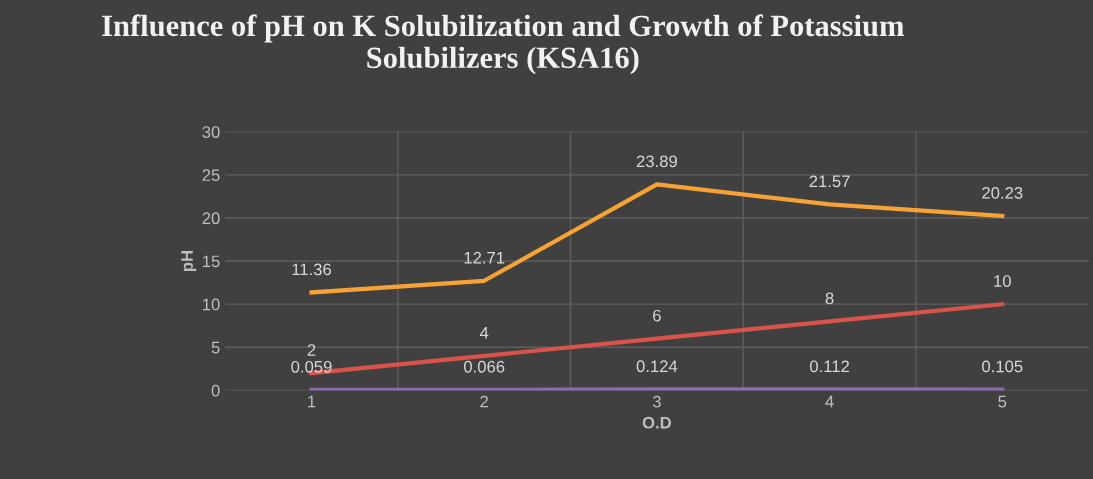 The width and height of the screenshot is (1093, 479). I want to click on data-label: 0.105, so click(1002, 366).